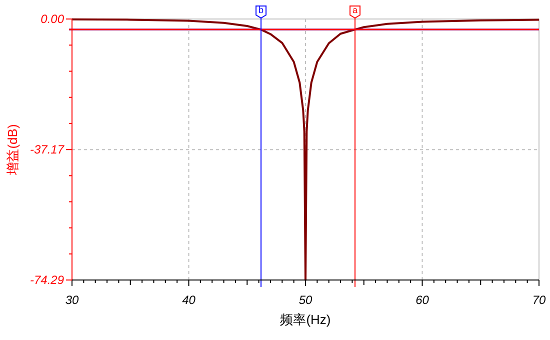 Image resolution: width=550 pixels, height=340 pixels. I want to click on y-tick-label: -37.17, so click(48, 149).